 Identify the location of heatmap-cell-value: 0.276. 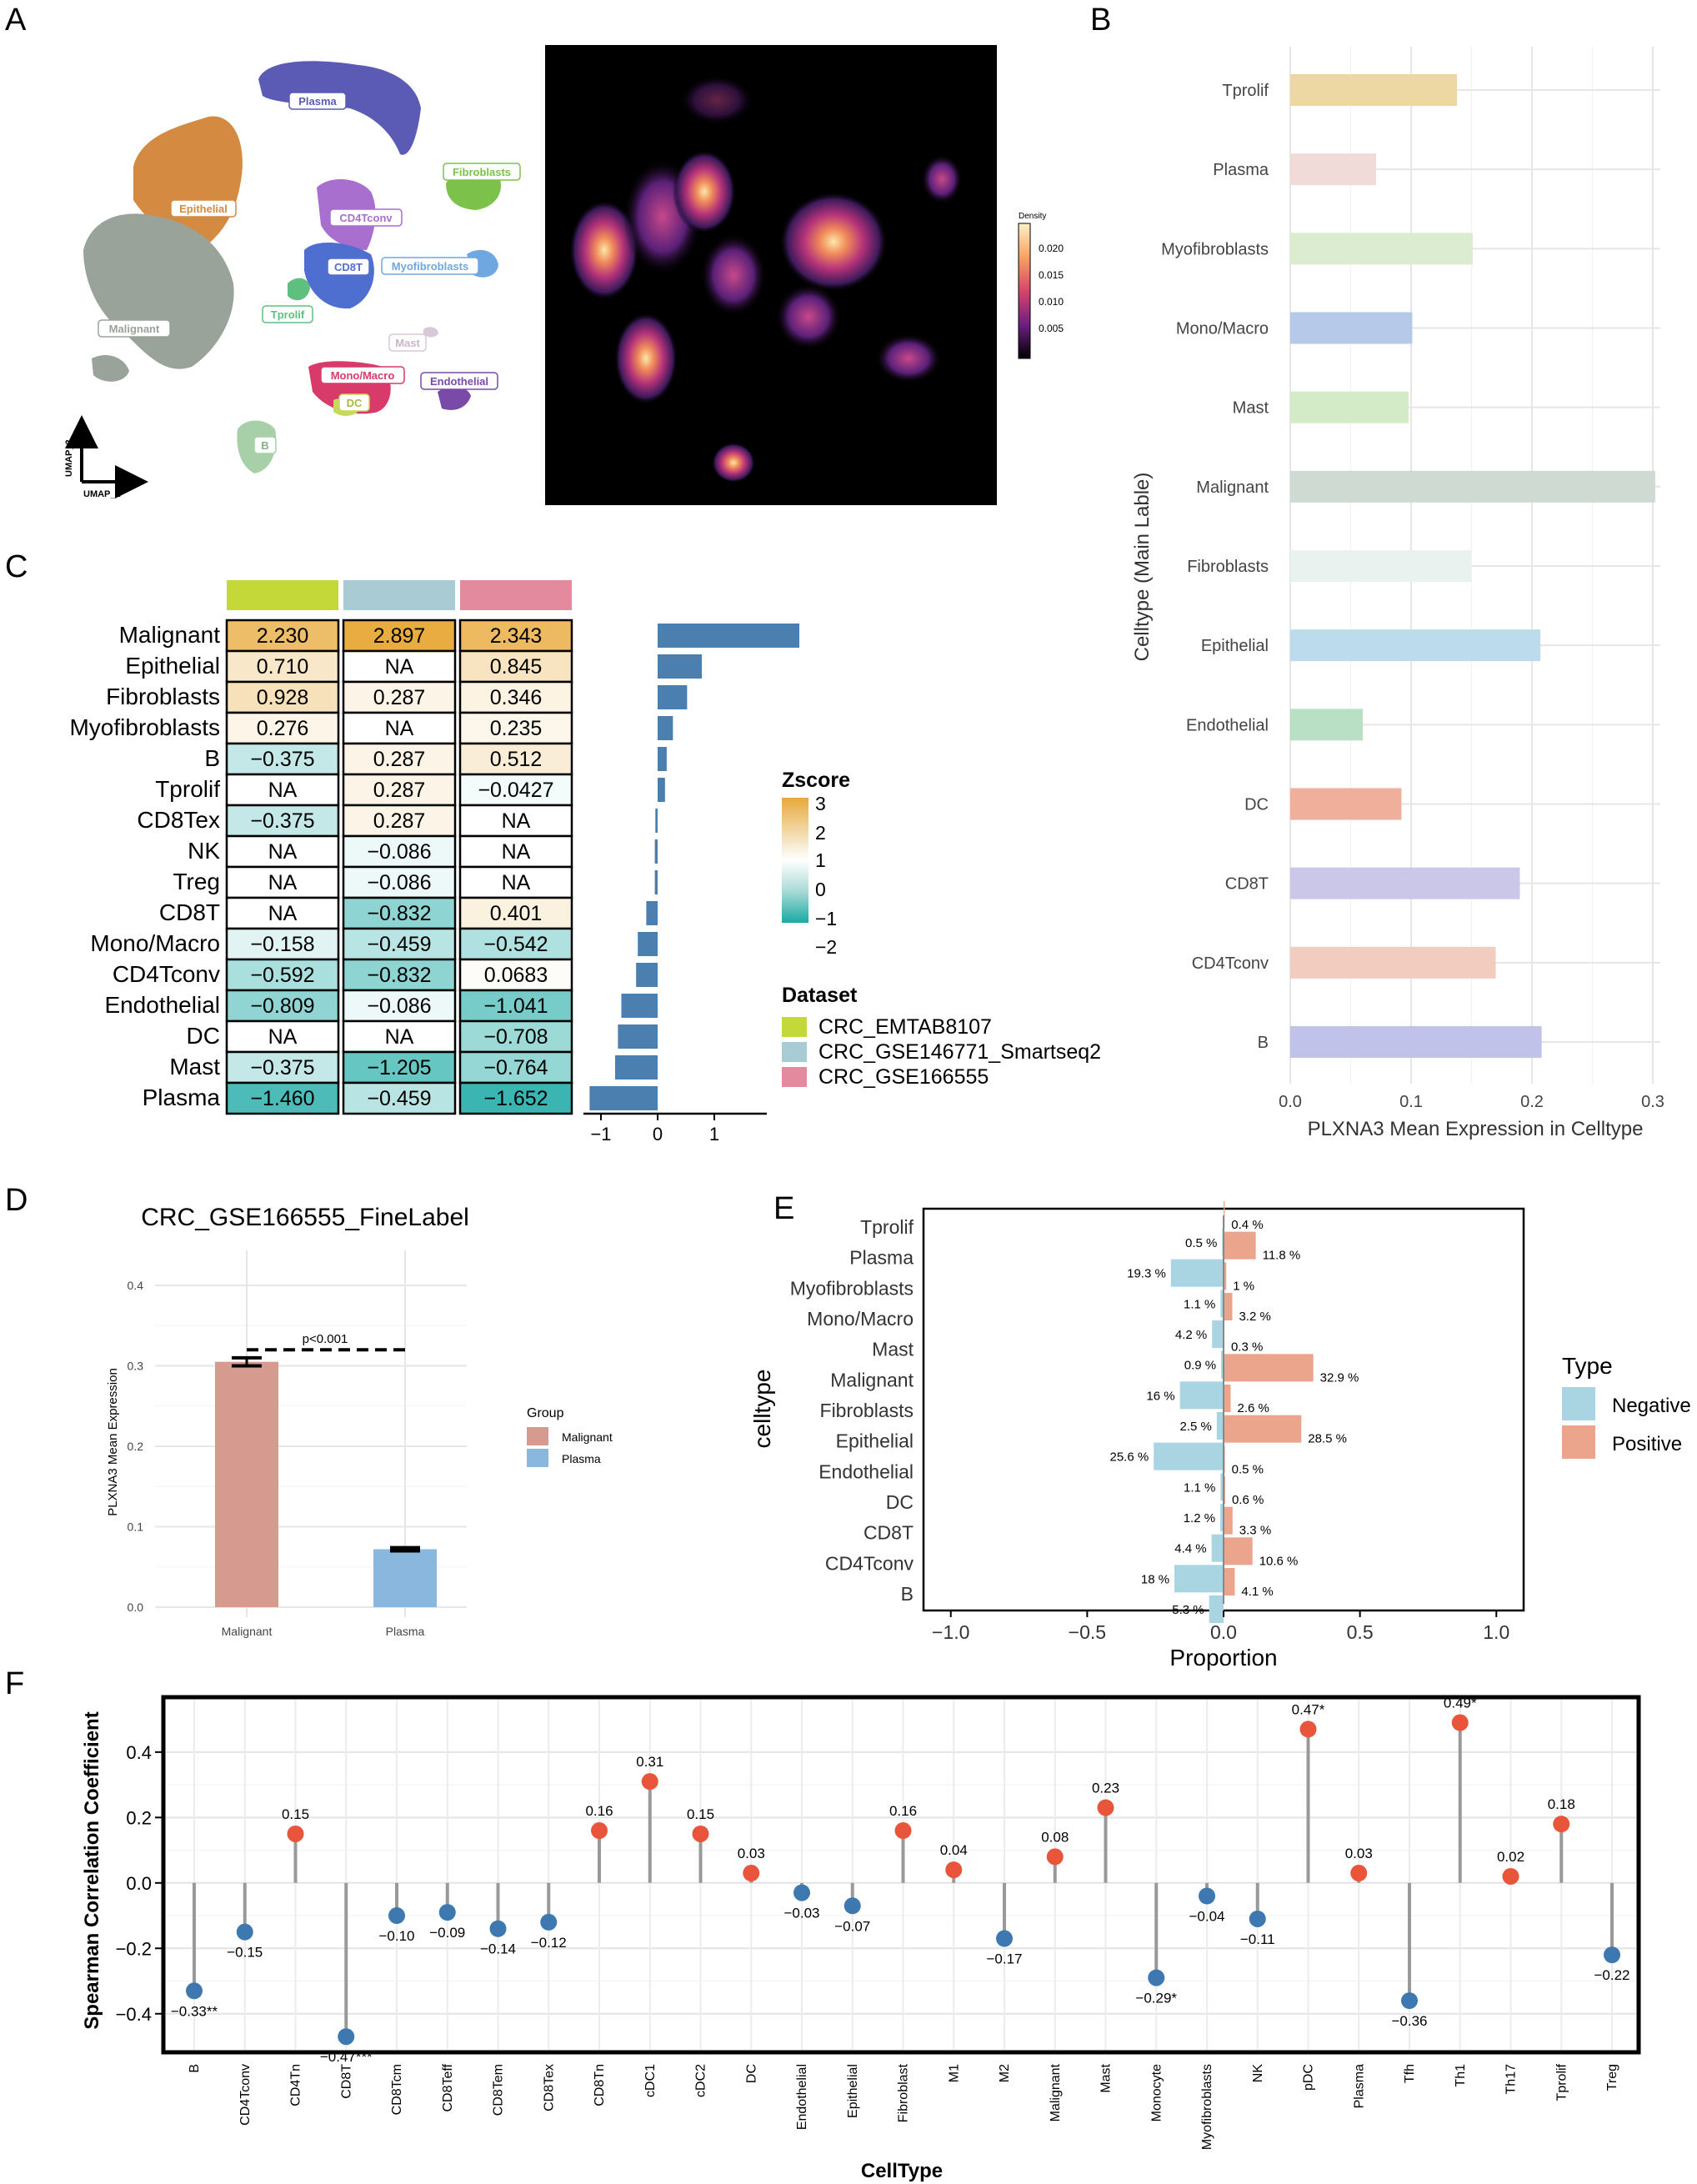
(283, 728).